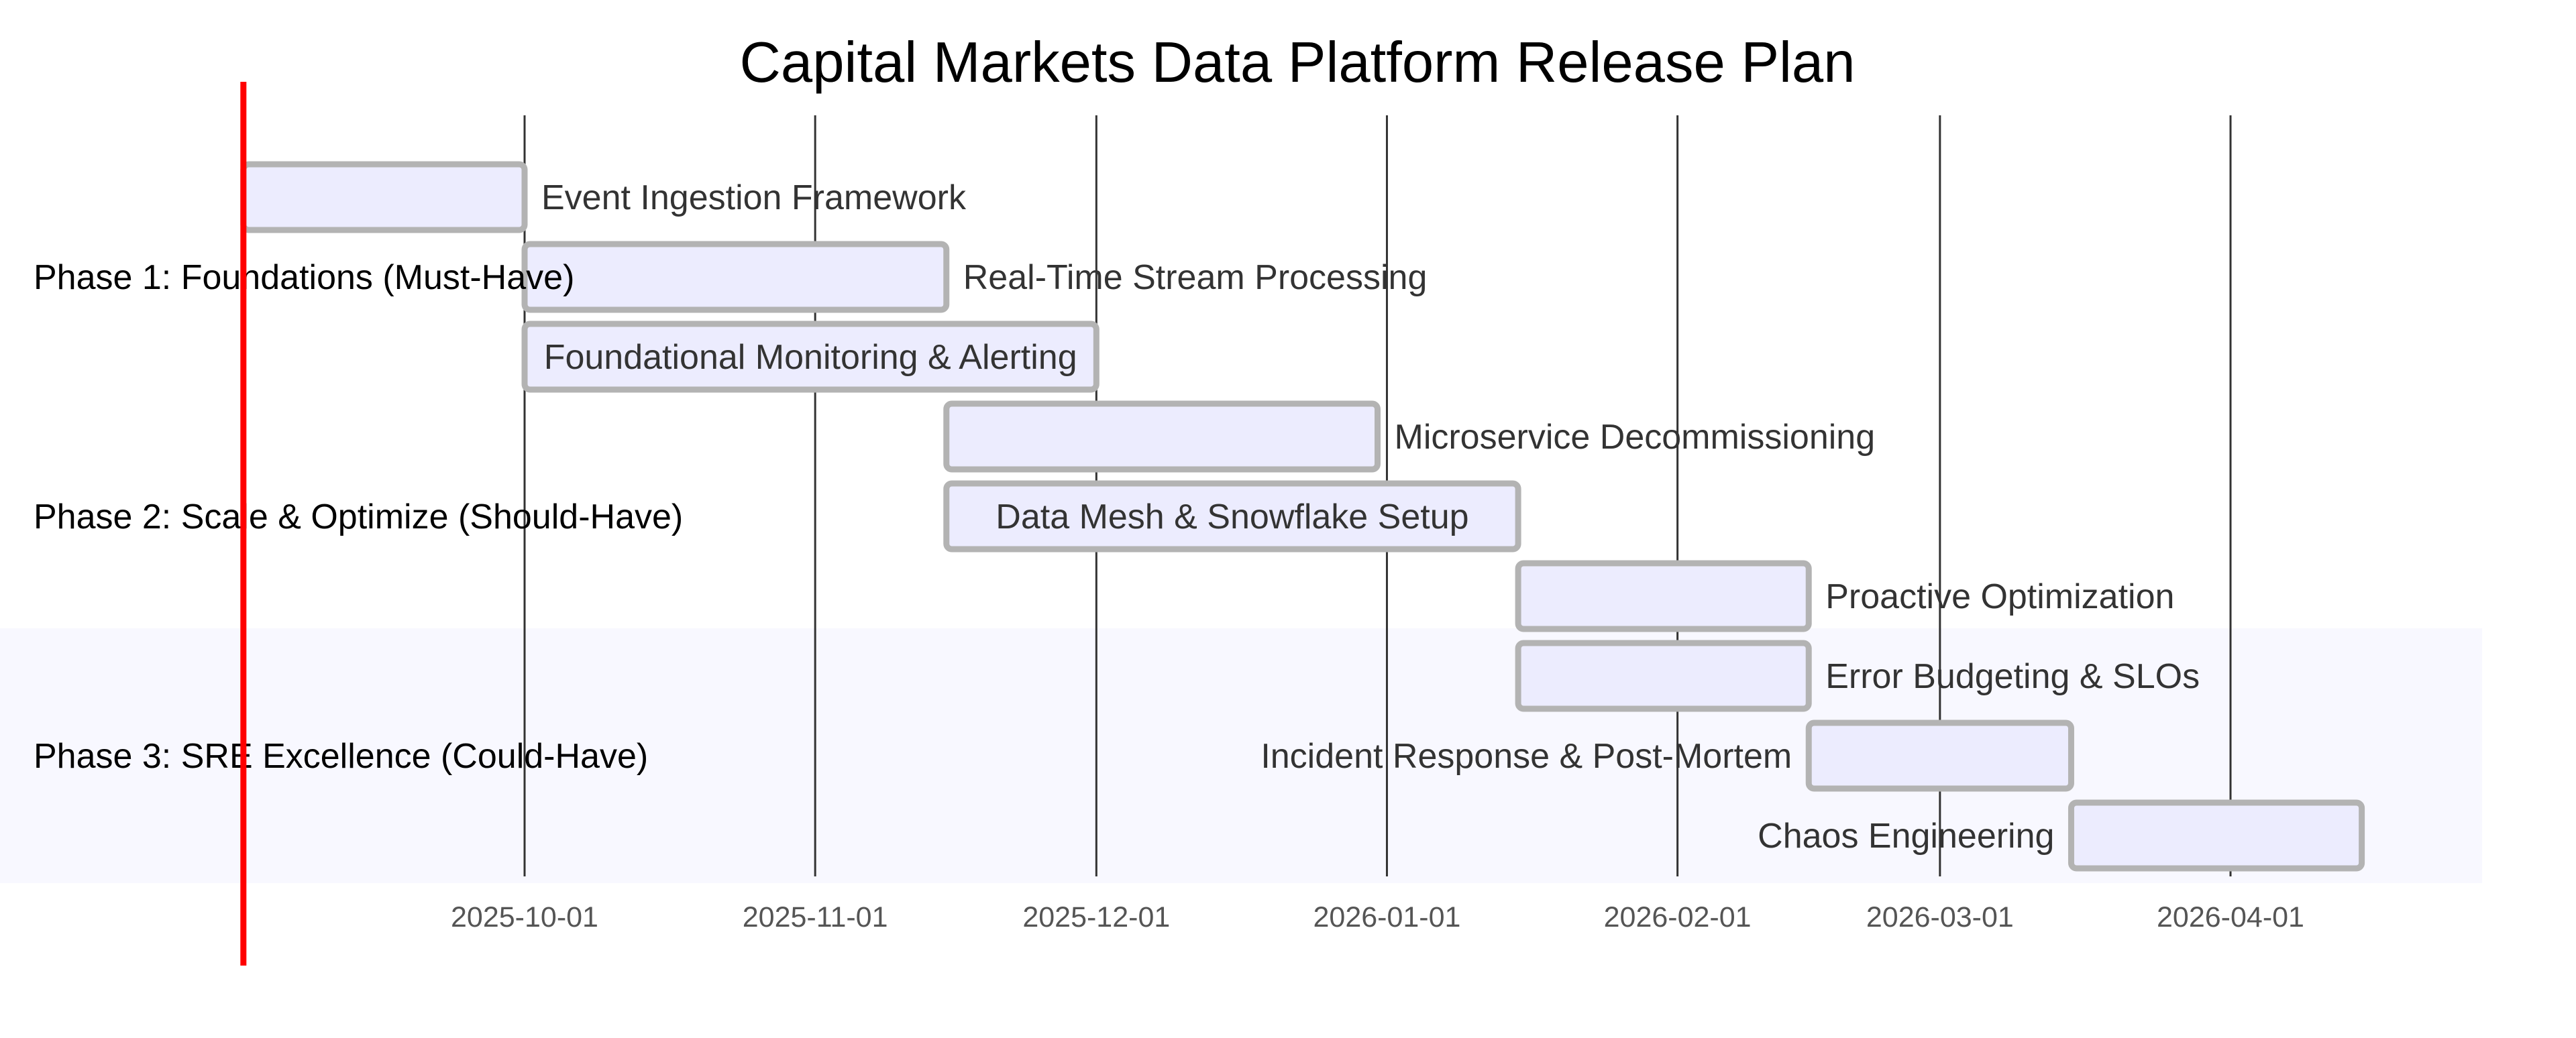  I want to click on task-label: Data Mesh & Snowflake Setup, so click(1232, 517).